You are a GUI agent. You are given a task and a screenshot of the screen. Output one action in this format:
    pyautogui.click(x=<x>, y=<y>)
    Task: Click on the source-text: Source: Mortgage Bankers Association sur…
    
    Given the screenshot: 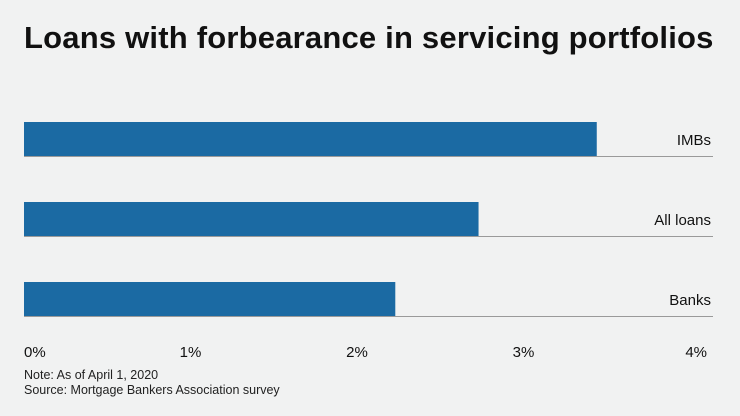 What is the action you would take?
    pyautogui.click(x=152, y=390)
    